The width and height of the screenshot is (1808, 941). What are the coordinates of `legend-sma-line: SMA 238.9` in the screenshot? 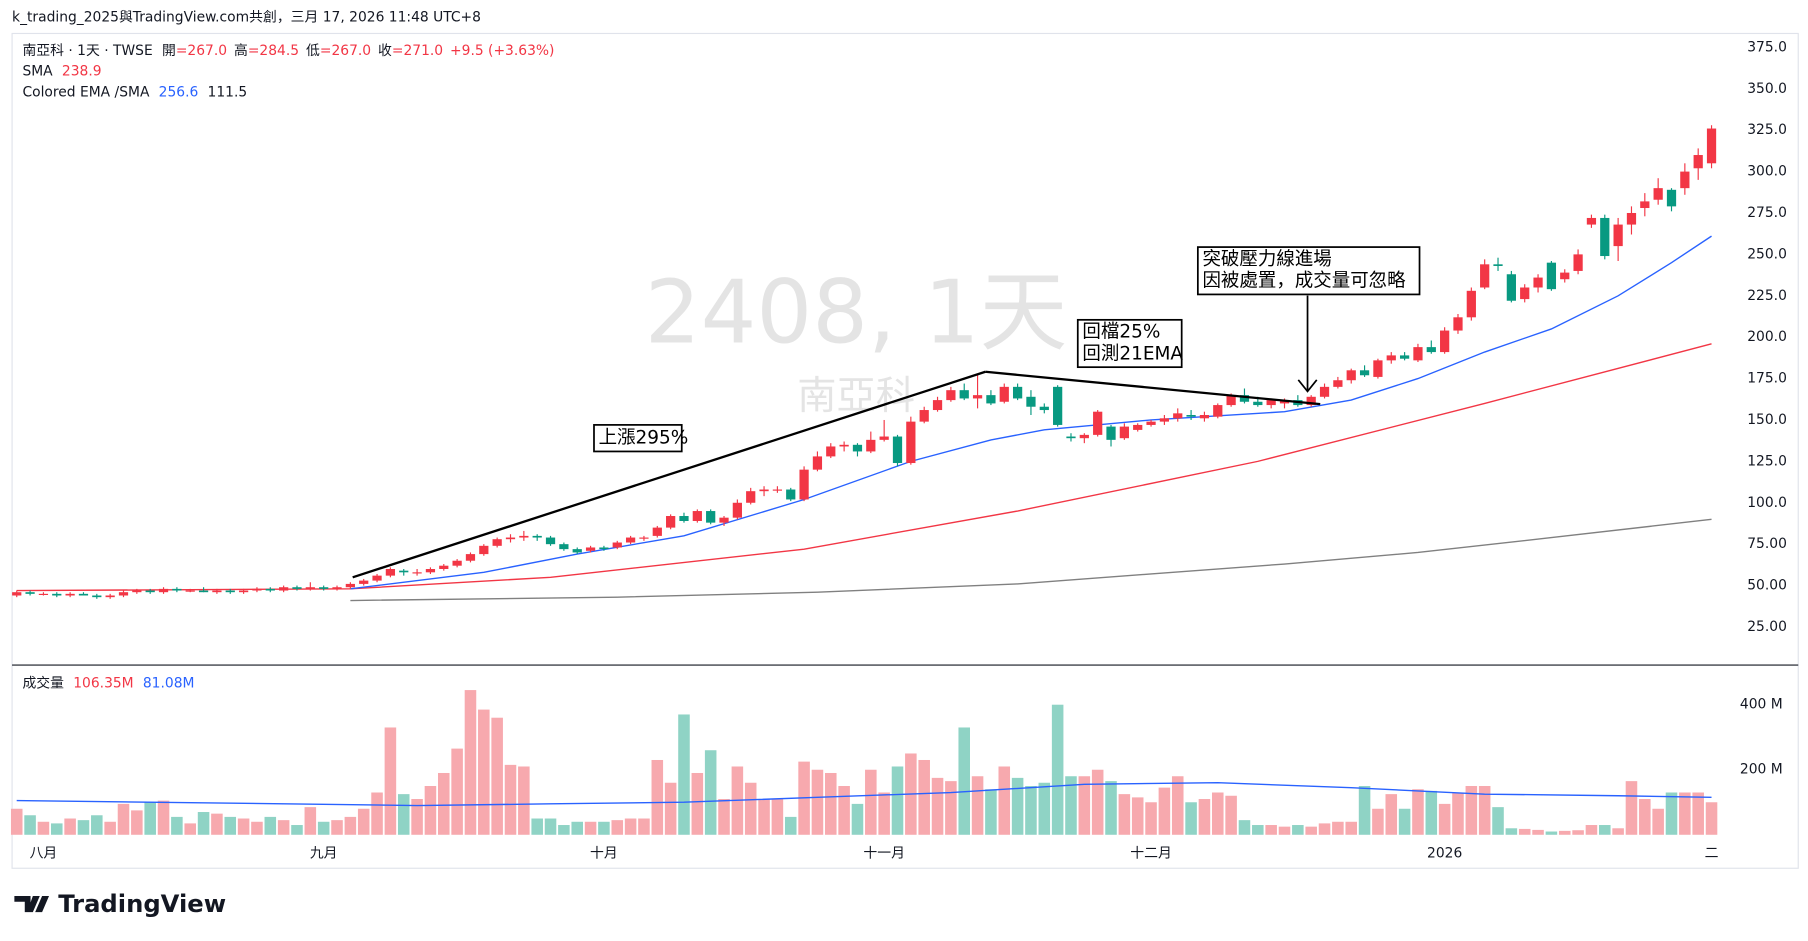 It's located at (61, 72).